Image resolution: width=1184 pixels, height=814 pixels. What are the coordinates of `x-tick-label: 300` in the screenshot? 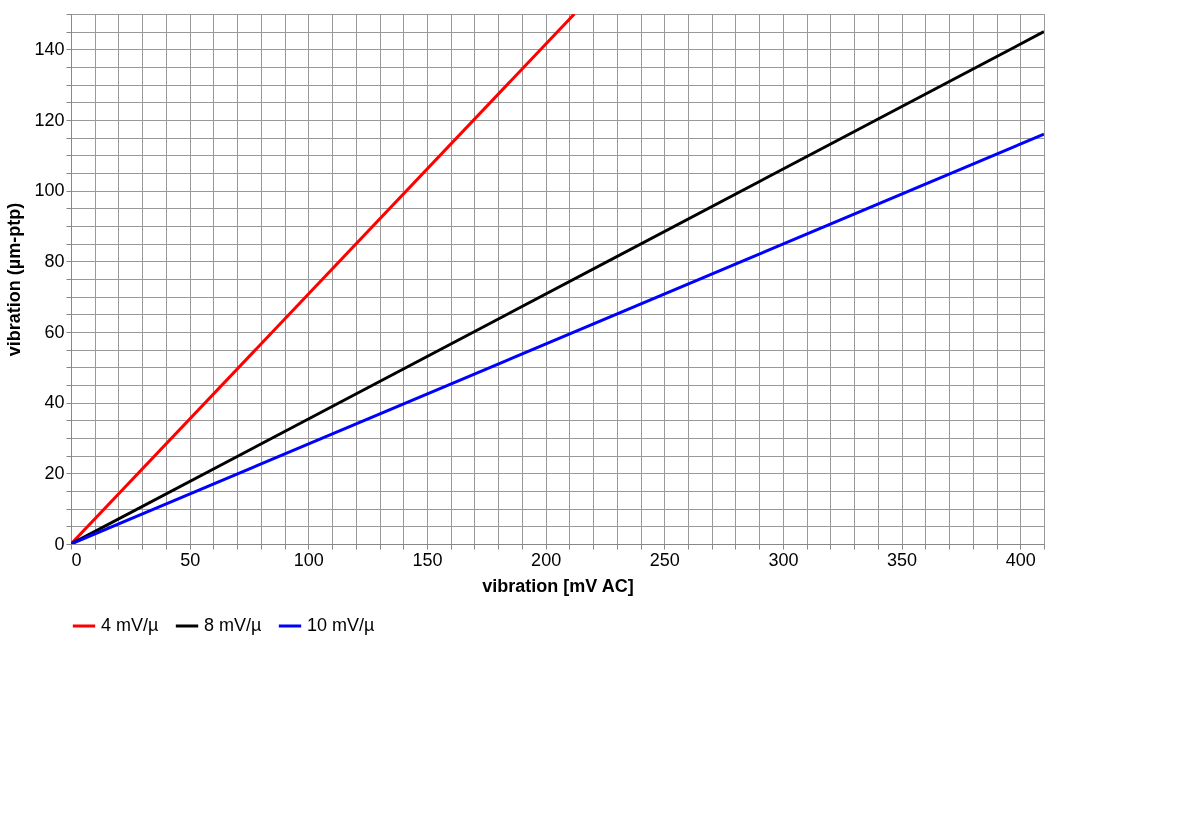 It's located at (783, 559).